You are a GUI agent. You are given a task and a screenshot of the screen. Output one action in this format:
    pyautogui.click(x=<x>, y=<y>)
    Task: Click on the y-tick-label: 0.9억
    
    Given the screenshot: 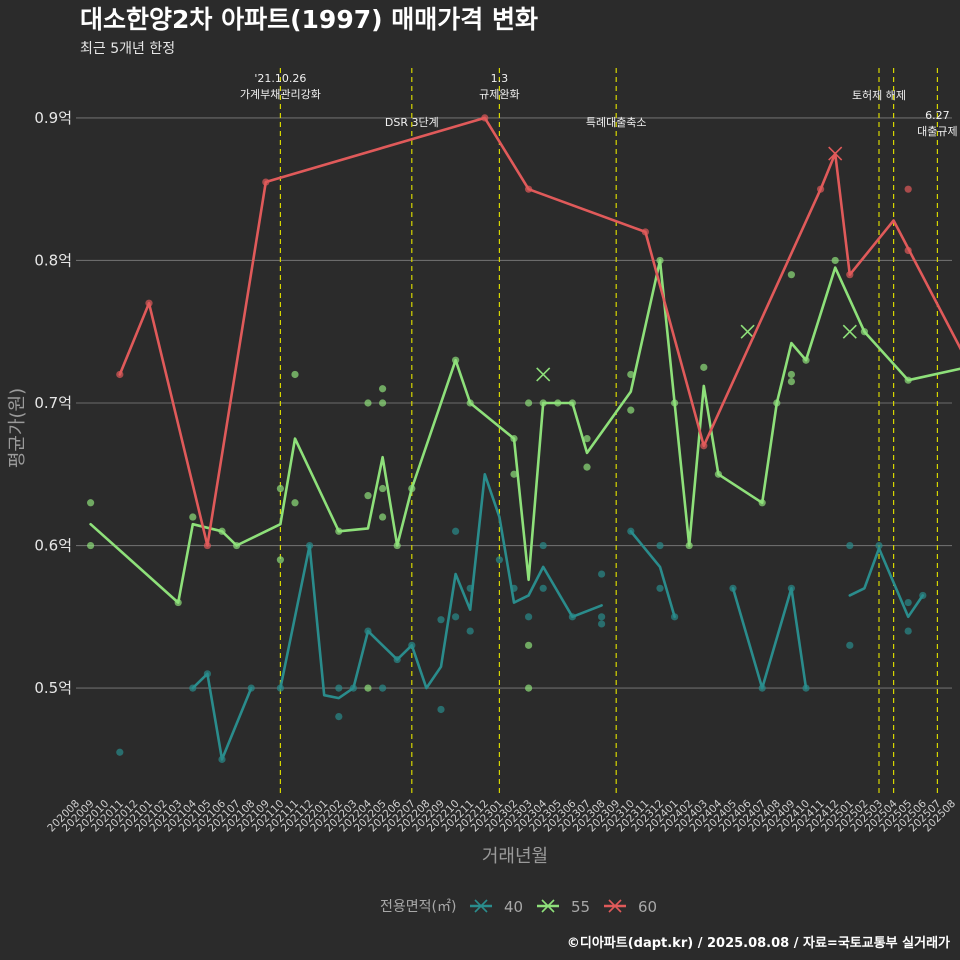 What is the action you would take?
    pyautogui.click(x=53, y=118)
    